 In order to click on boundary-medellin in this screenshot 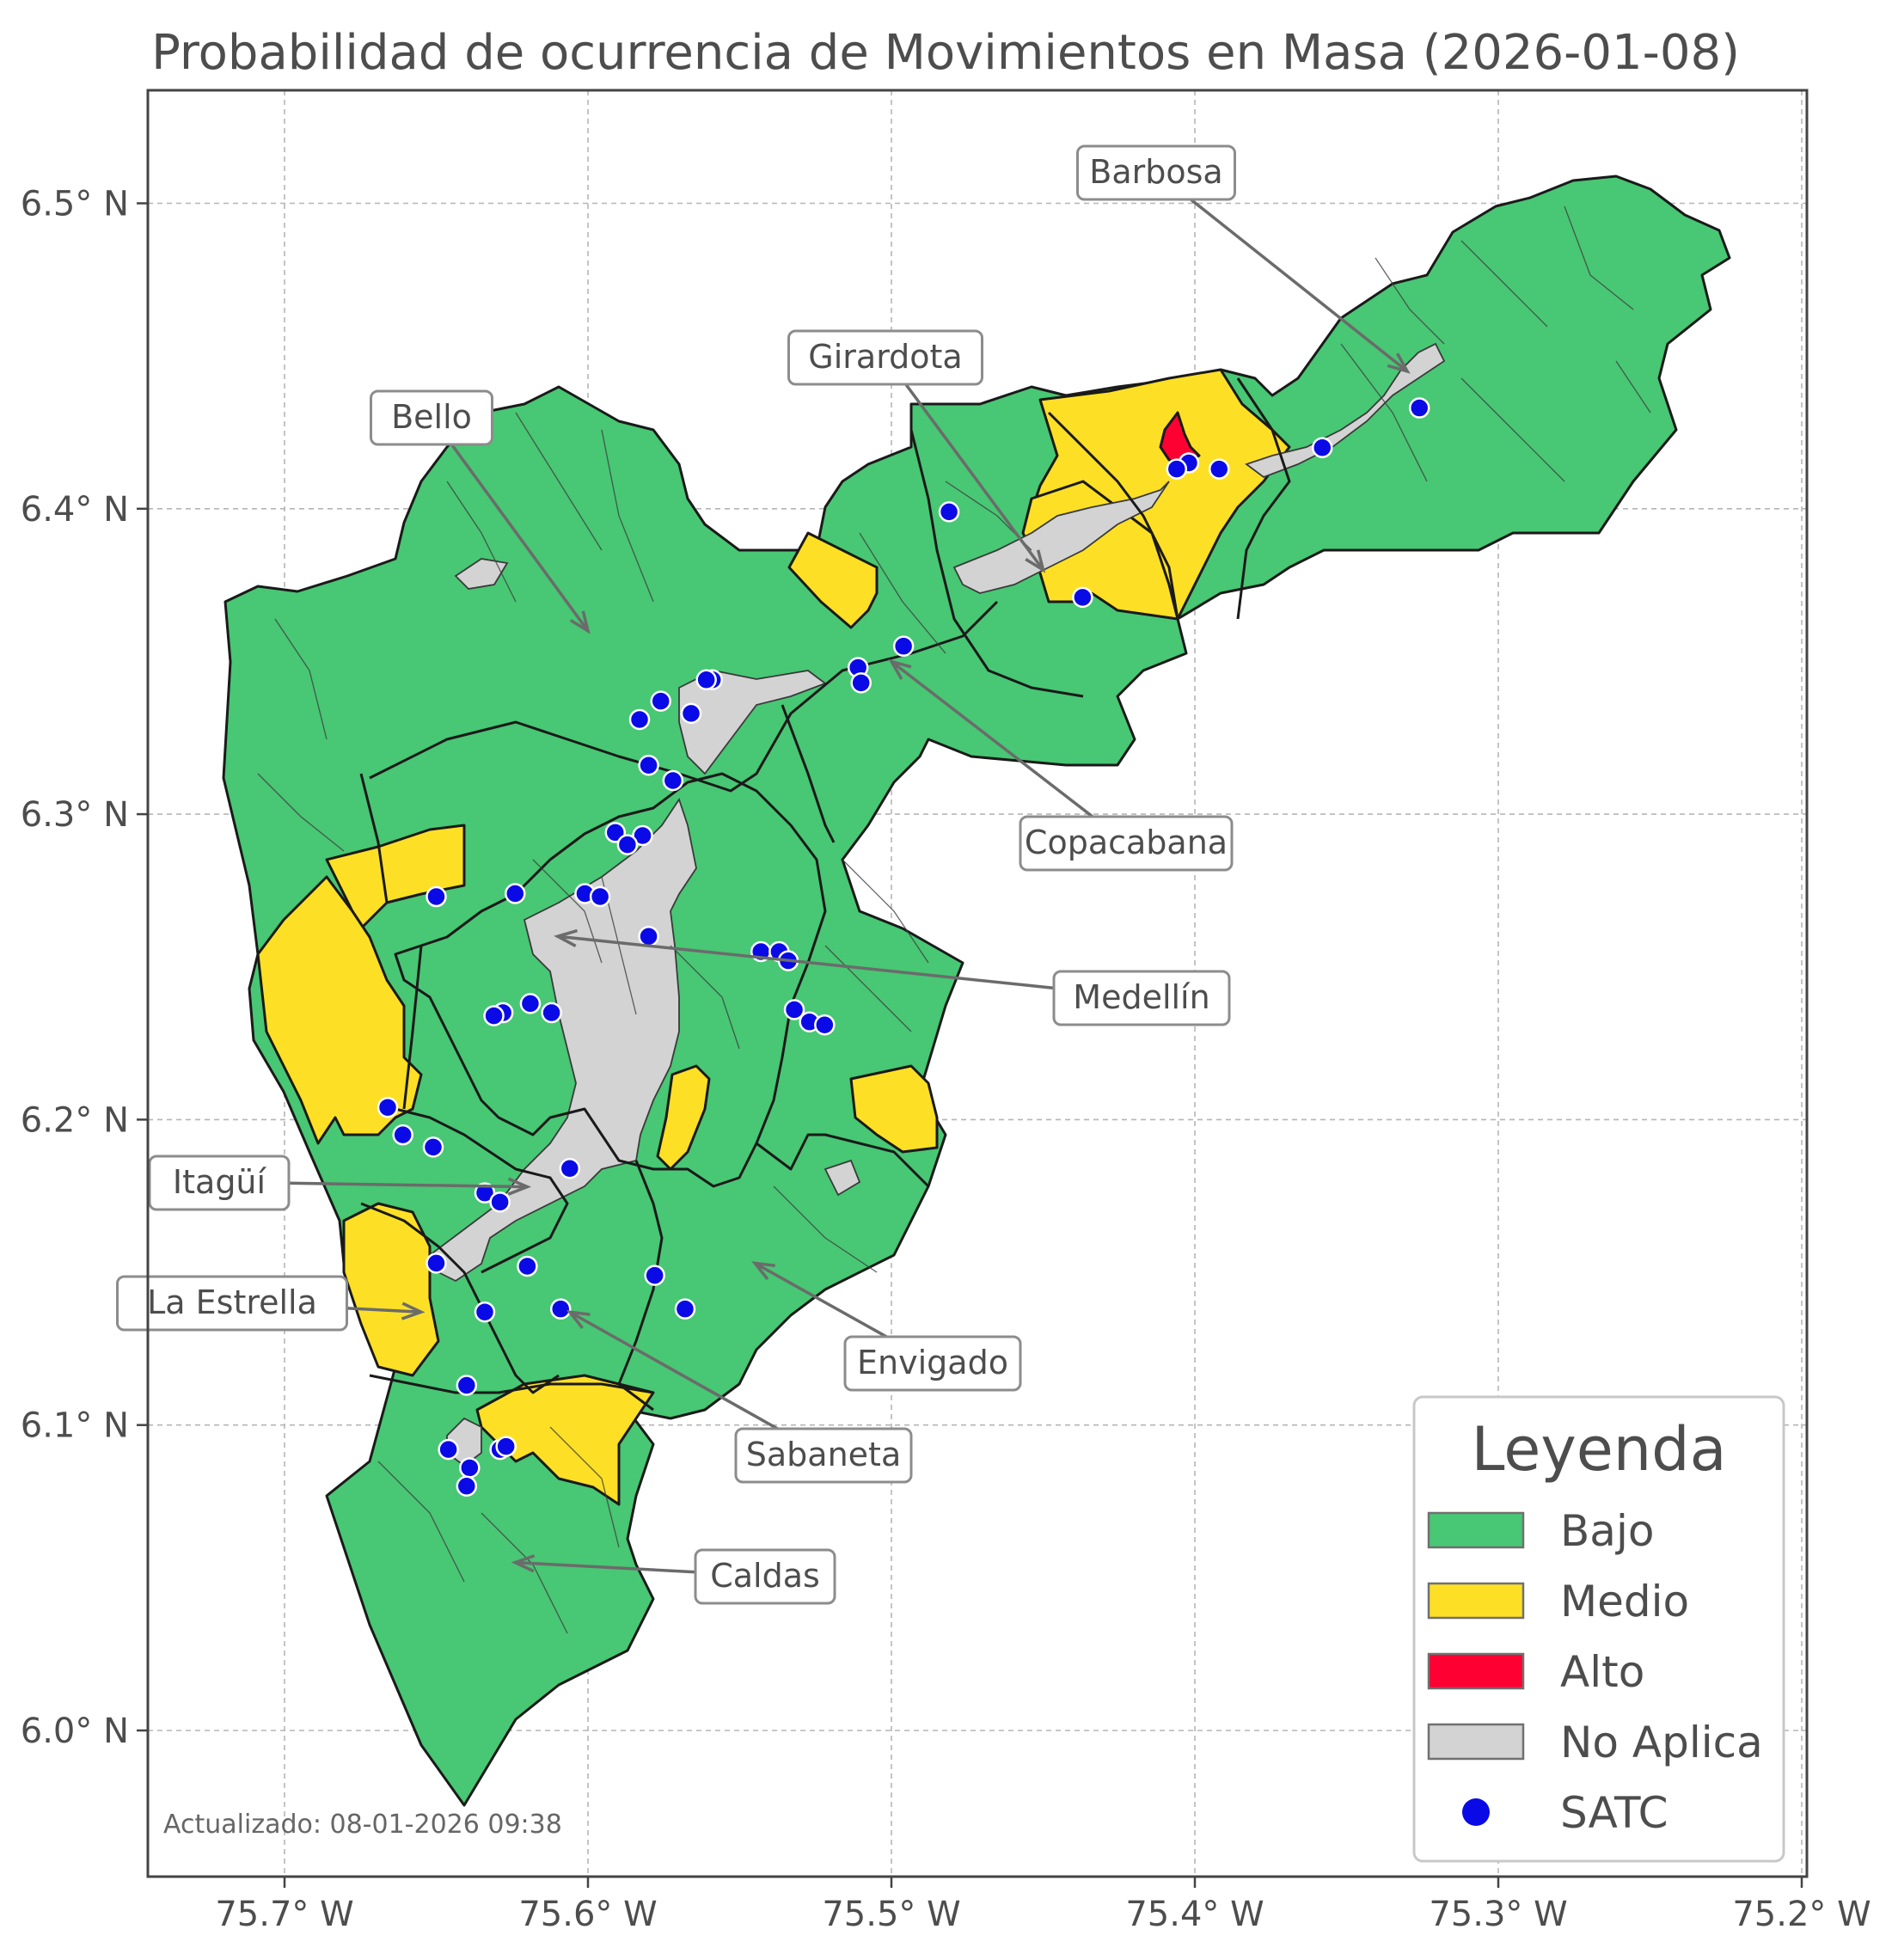, I will do `click(610, 980)`.